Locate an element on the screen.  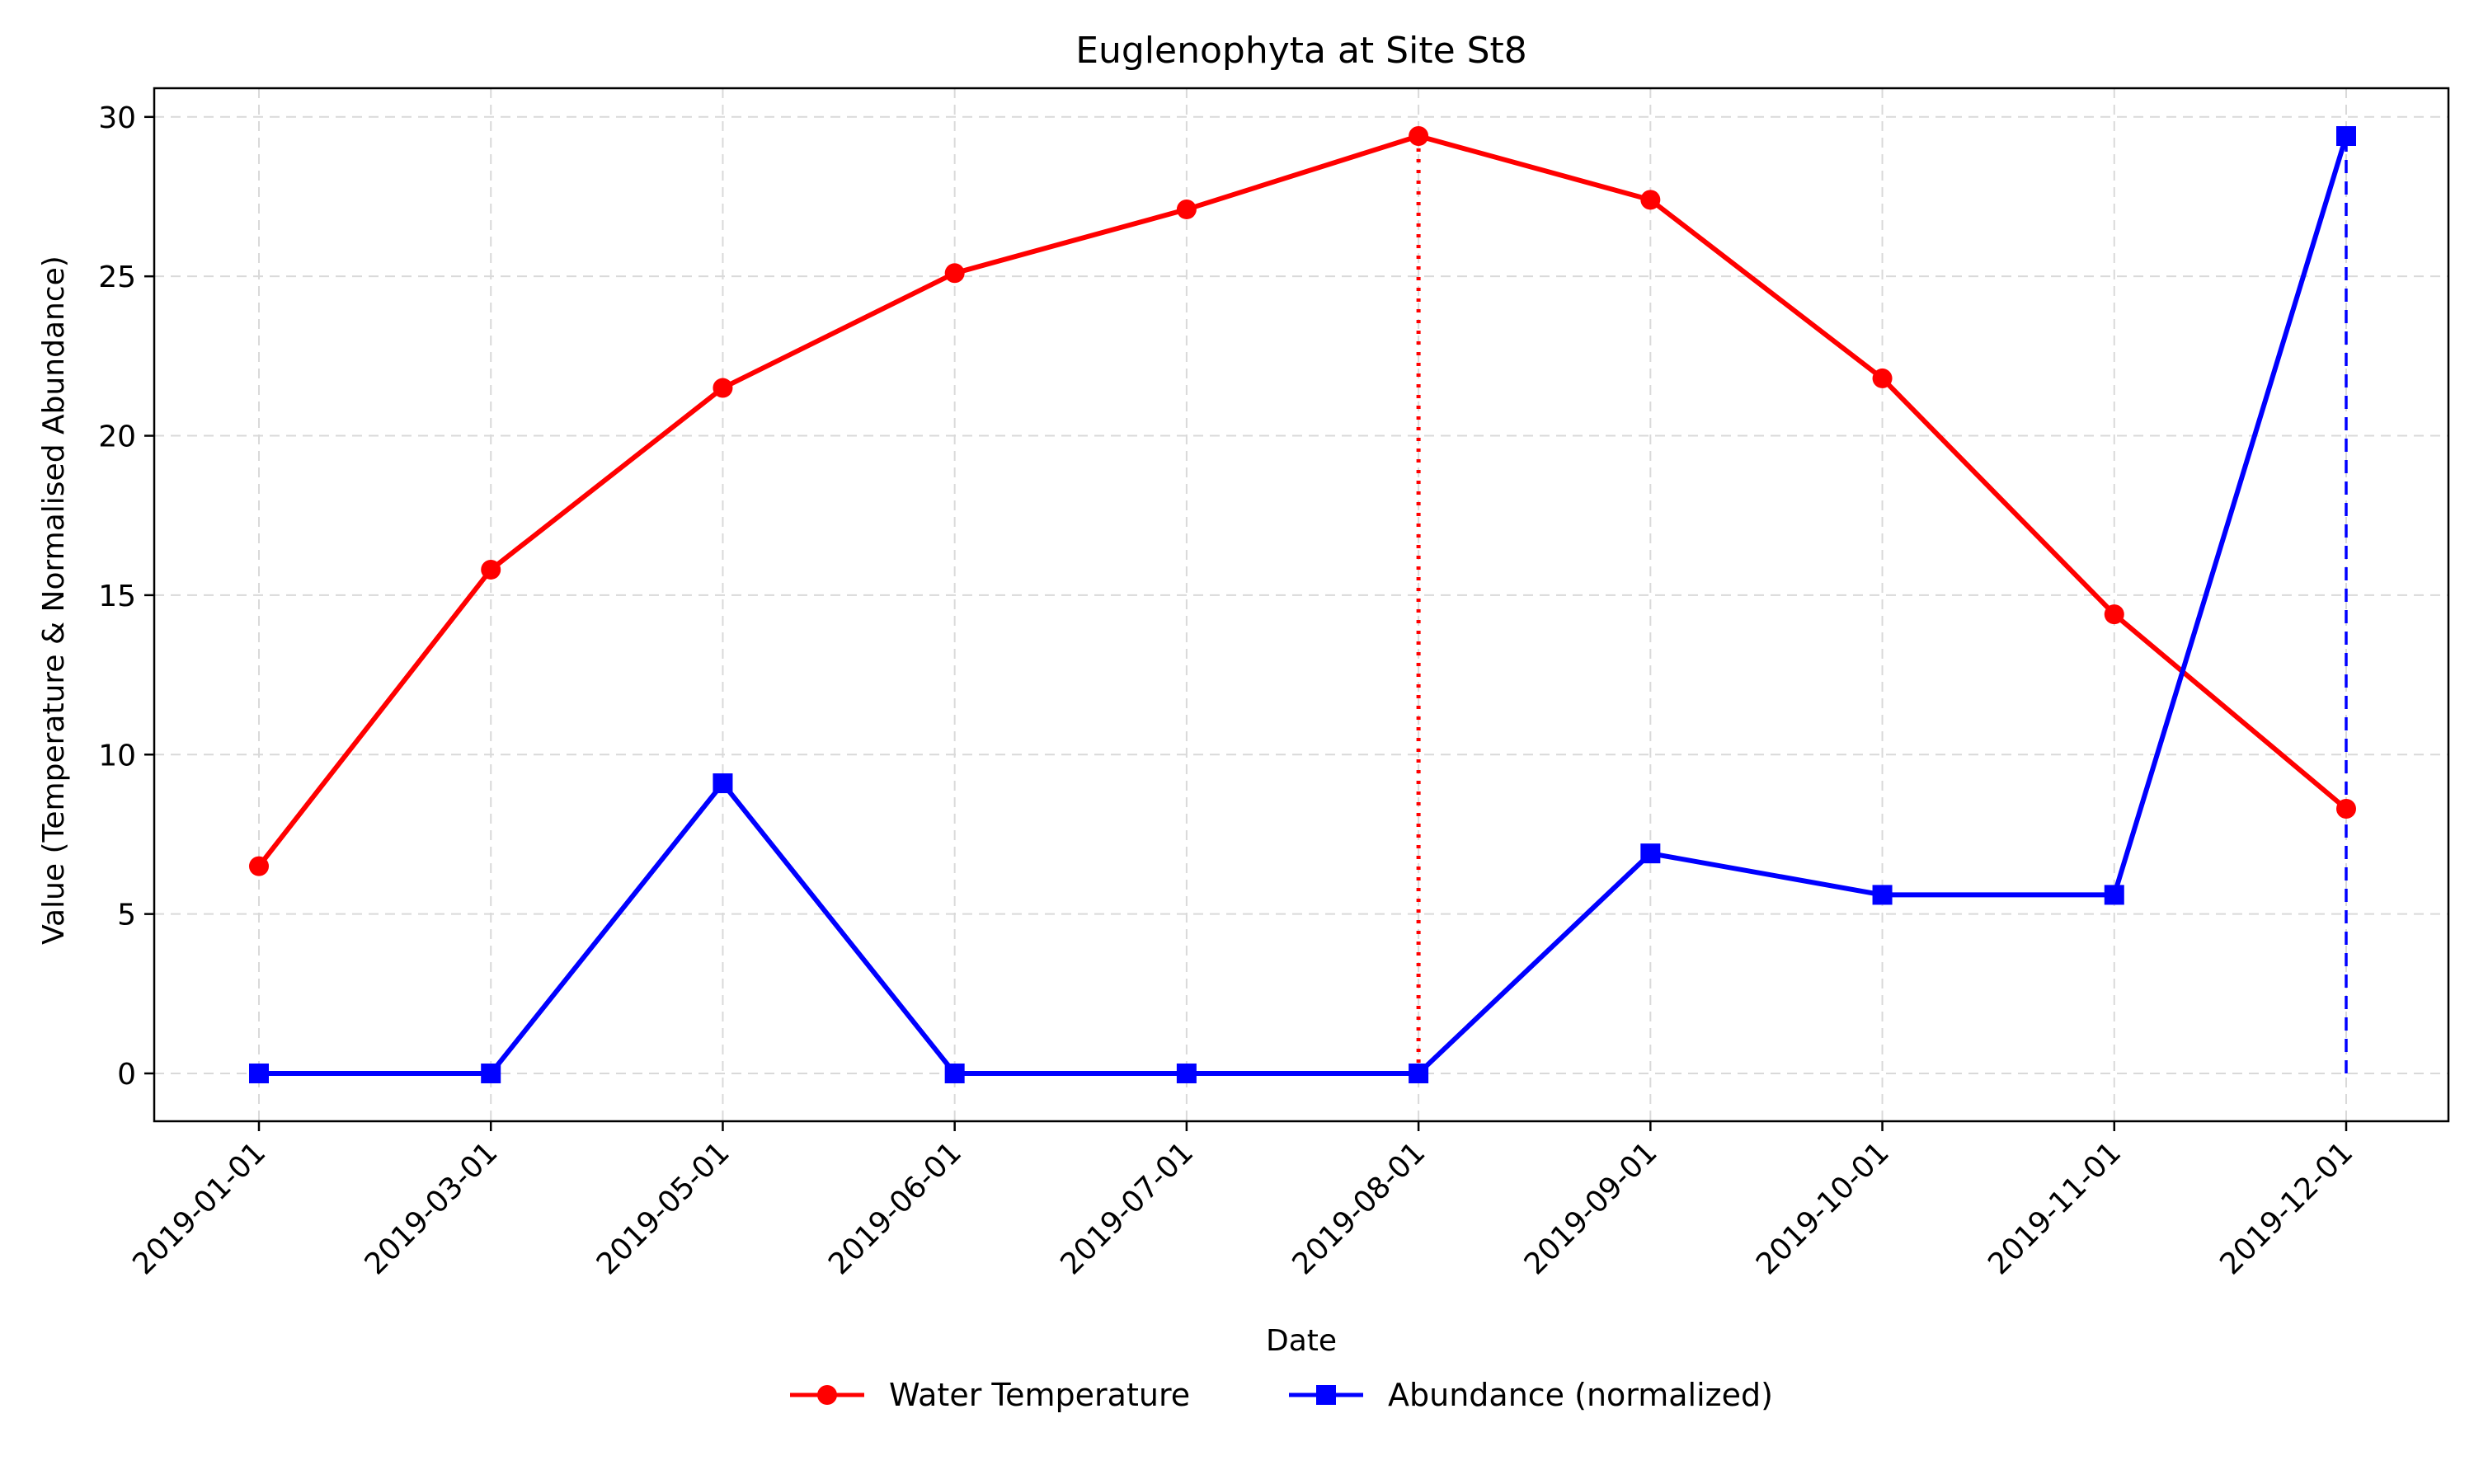
x-tick-label: 2019-06-01 is located at coordinates (895, 1208).